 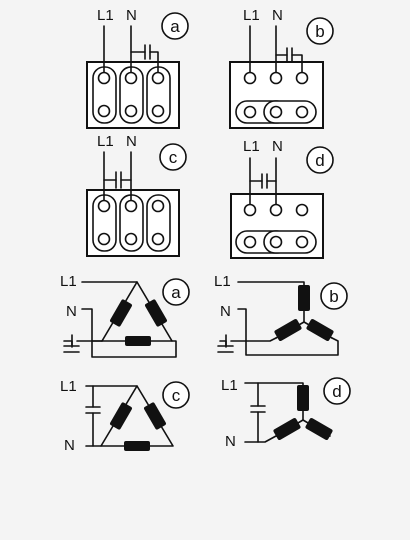 I want to click on terminal-block-b: L1 N b, so click(x=281, y=68).